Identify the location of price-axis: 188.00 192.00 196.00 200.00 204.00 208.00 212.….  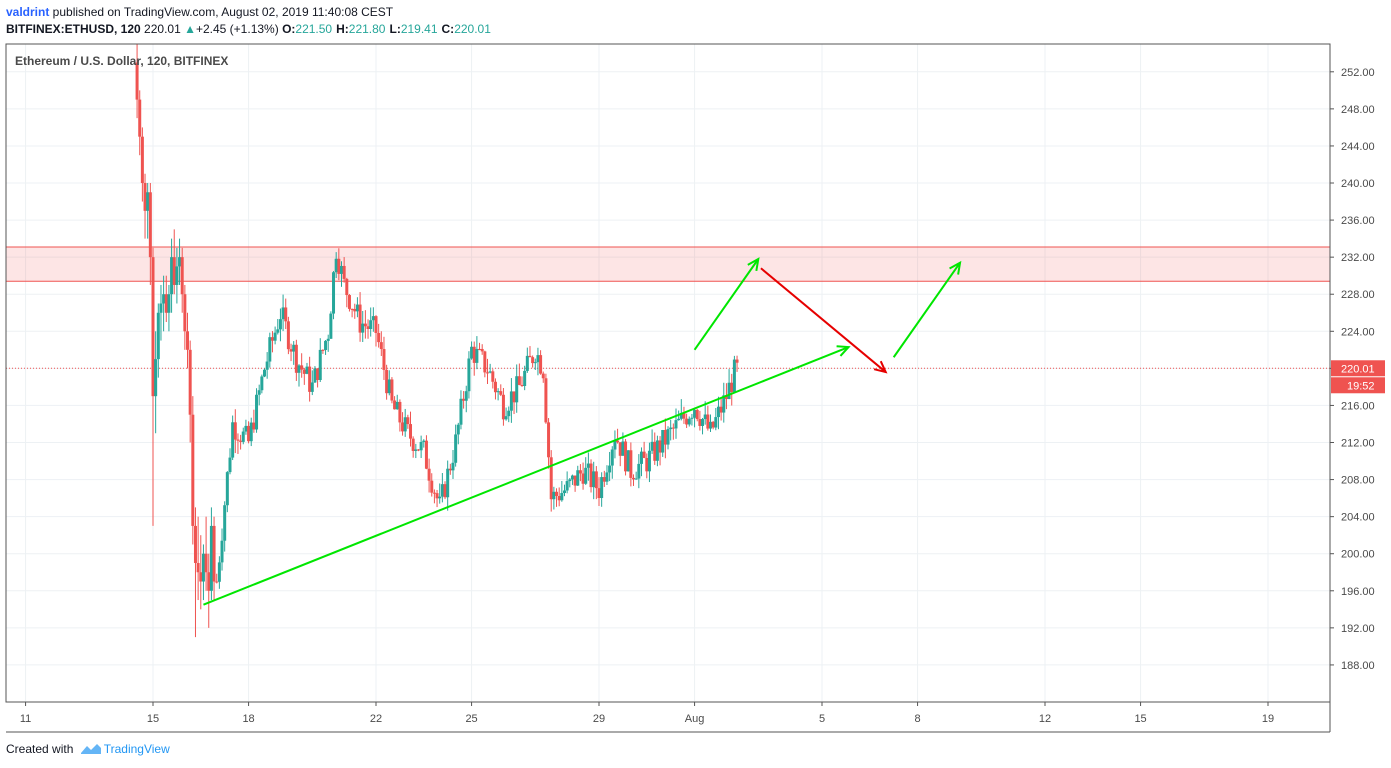
(1352, 369).